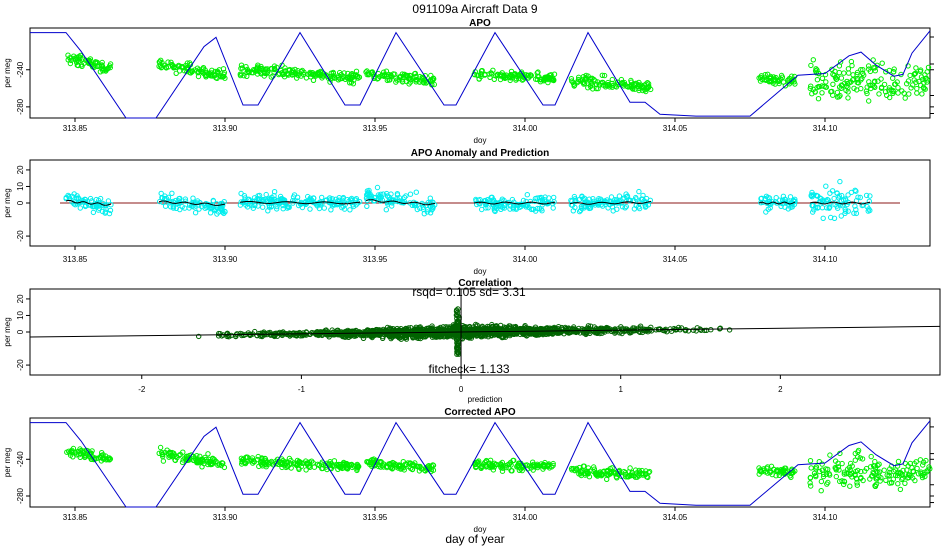 Image resolution: width=950 pixels, height=550 pixels. What do you see at coordinates (375, 128) in the screenshot?
I see `x-tick-label: 313.95` at bounding box center [375, 128].